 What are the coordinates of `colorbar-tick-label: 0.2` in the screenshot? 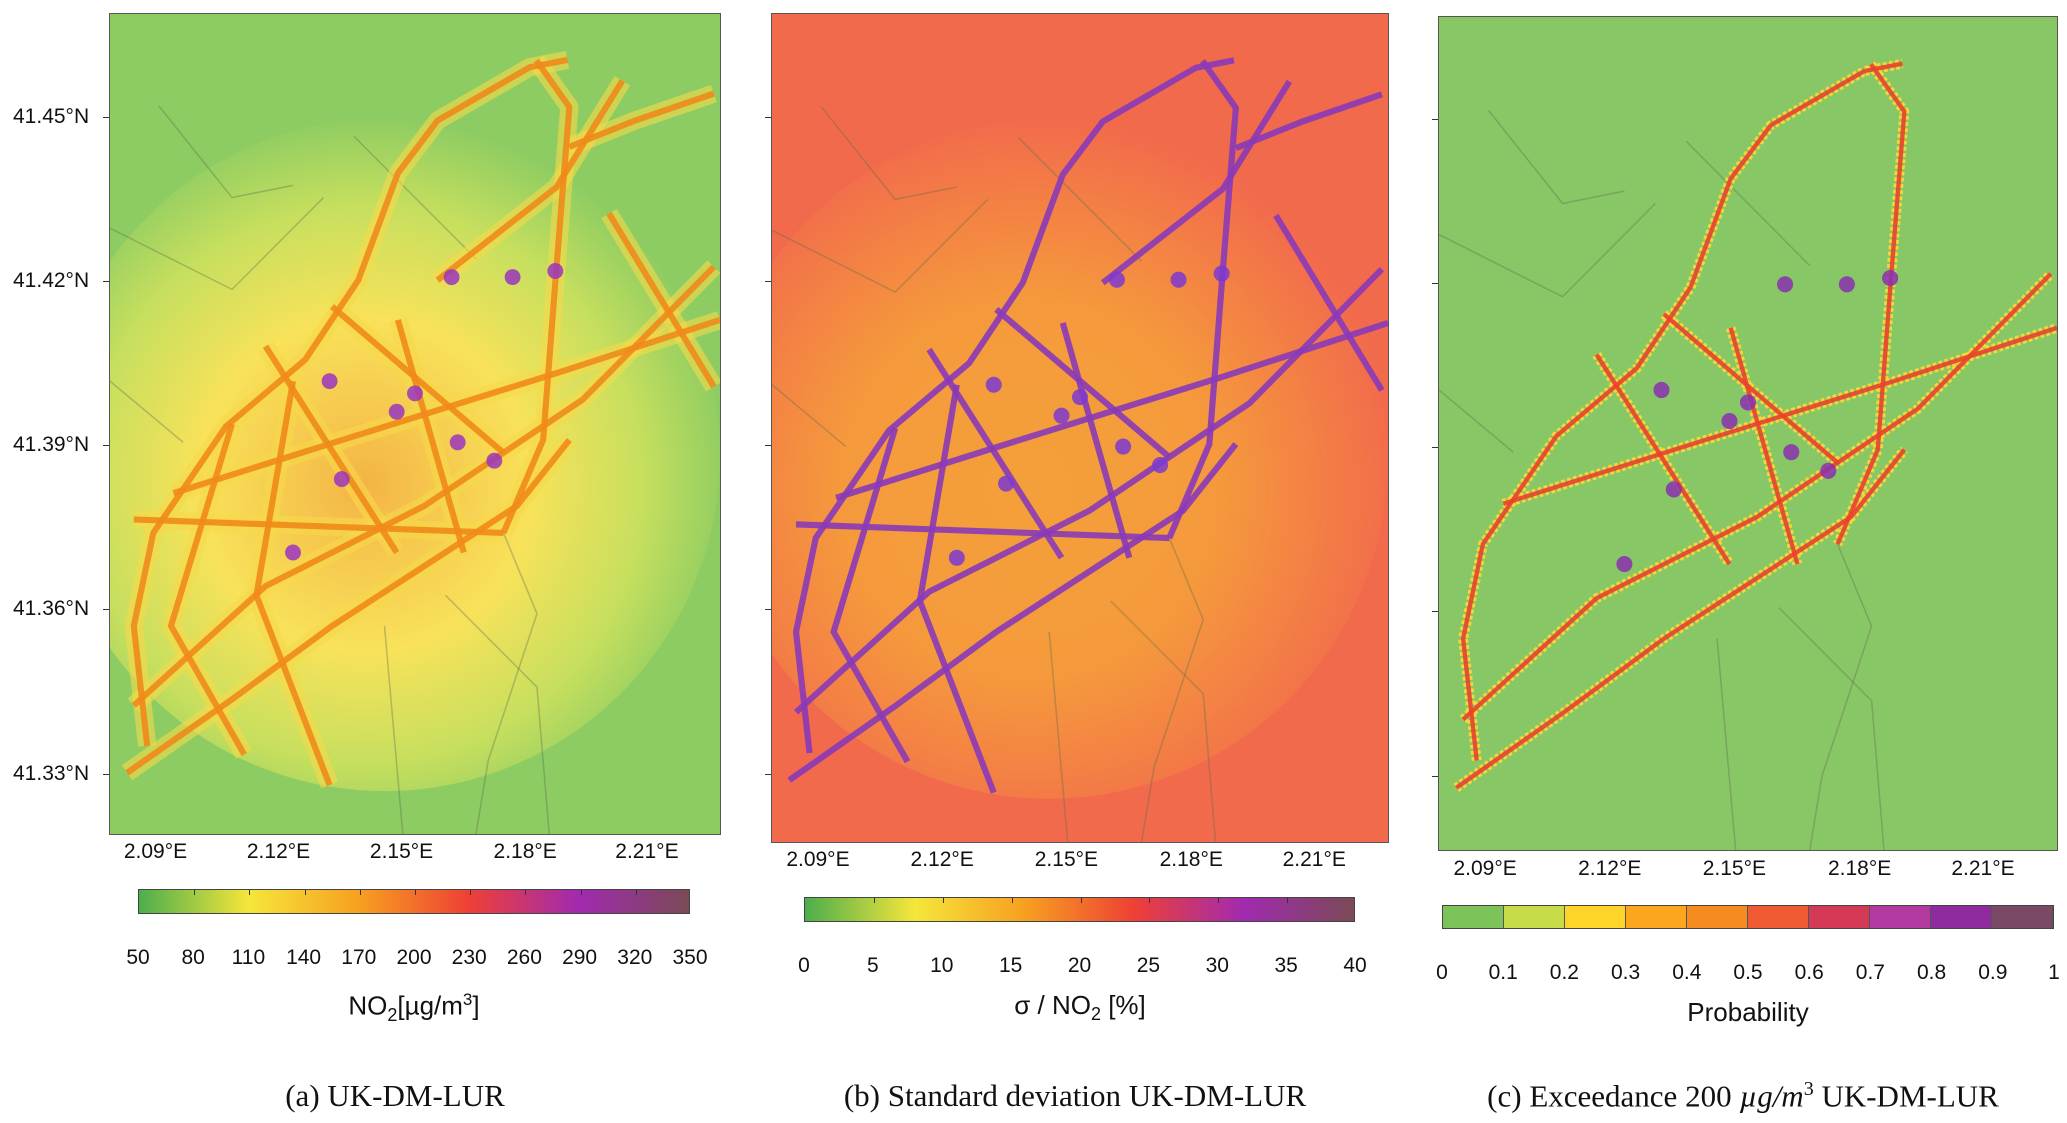 It's located at (1564, 972).